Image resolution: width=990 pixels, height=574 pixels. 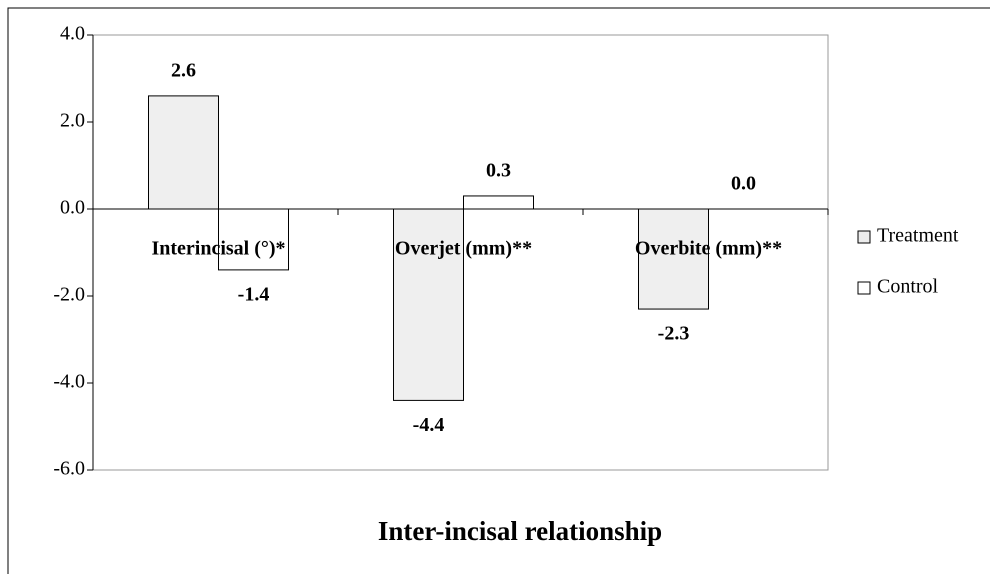 I want to click on y-tick-label: 0.0, so click(x=72, y=208).